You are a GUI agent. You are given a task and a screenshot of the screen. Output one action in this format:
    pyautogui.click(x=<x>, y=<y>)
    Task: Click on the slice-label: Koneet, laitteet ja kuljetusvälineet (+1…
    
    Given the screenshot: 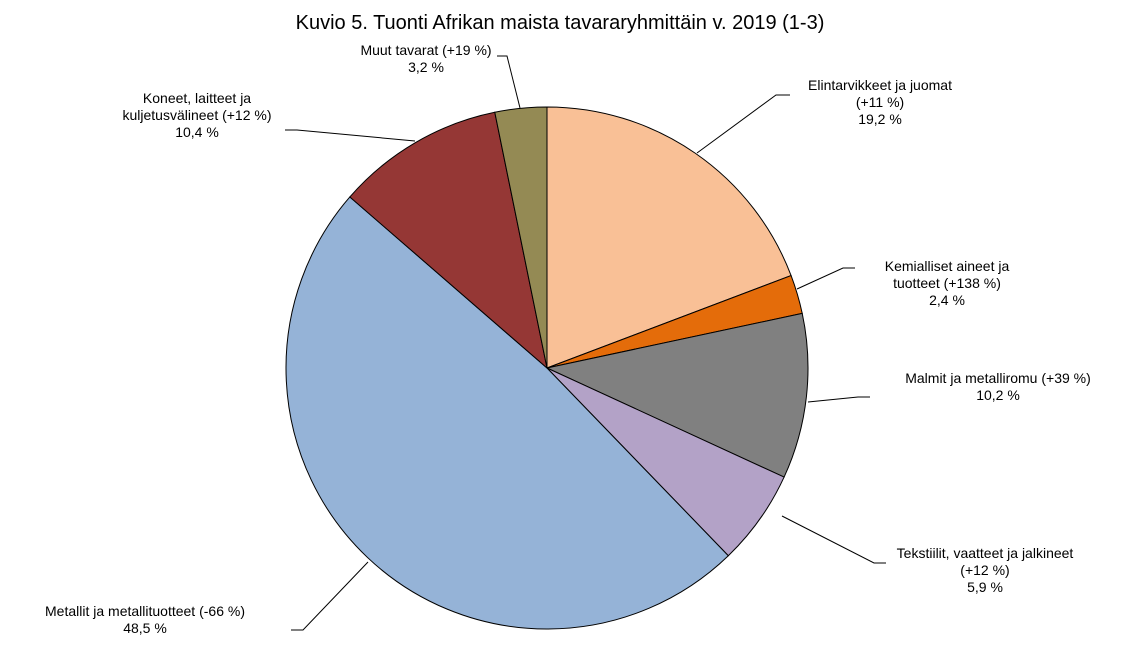 What is the action you would take?
    pyautogui.click(x=197, y=115)
    